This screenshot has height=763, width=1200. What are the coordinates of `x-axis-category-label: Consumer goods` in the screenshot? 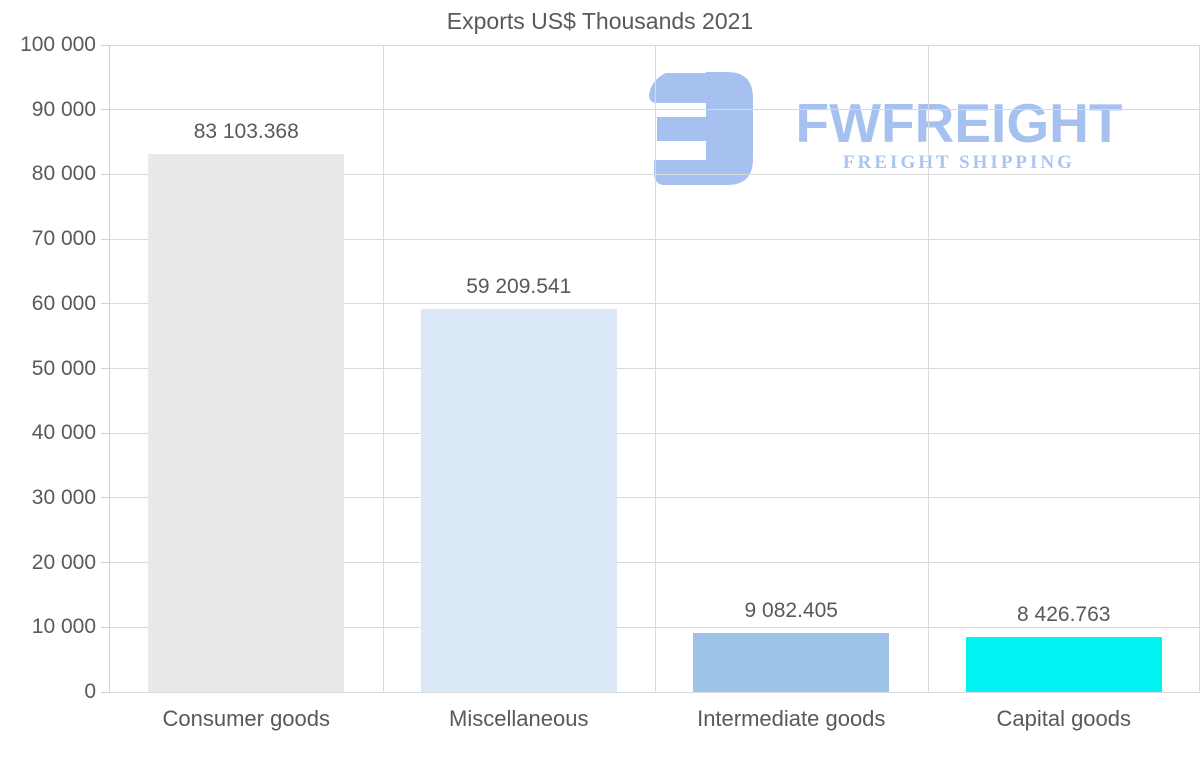 It's located at (246, 718).